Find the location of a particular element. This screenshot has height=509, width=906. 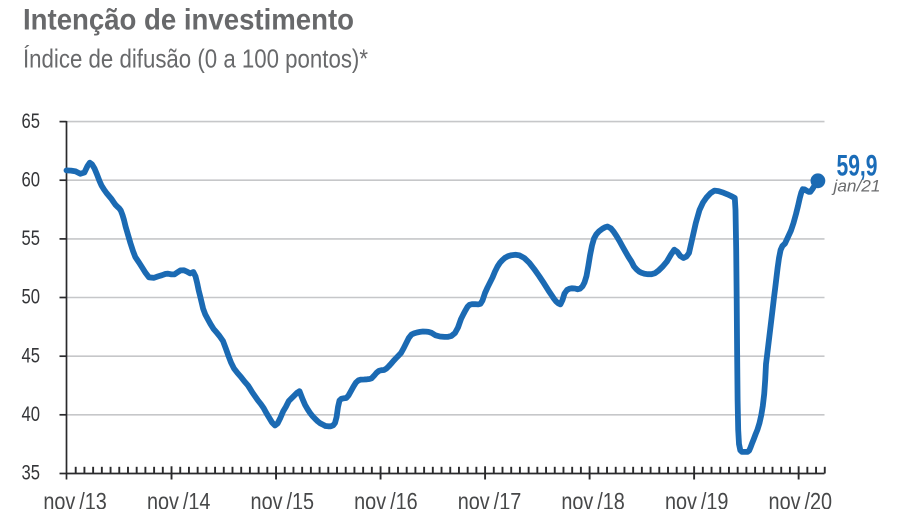

svg-text: nov /17 is located at coordinates (490, 499).